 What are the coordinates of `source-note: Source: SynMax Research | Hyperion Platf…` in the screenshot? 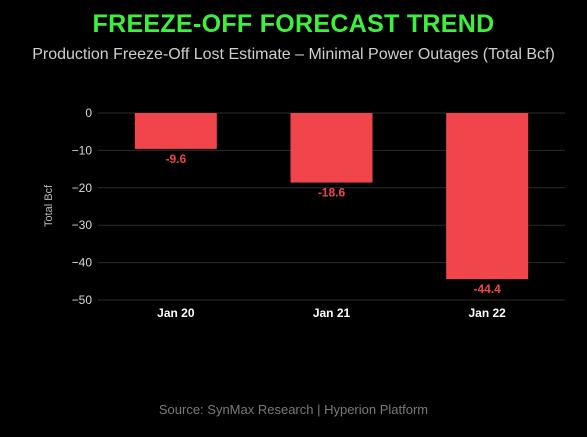 It's located at (293, 409).